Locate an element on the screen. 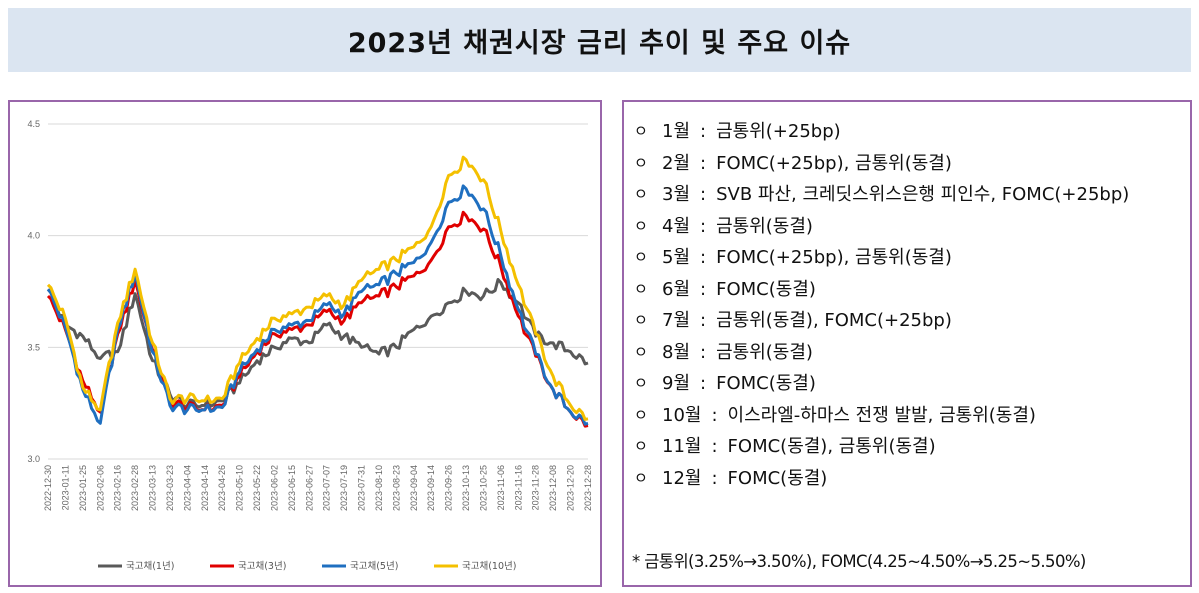  x-tick-label: 2023-06-02 is located at coordinates (274, 488).